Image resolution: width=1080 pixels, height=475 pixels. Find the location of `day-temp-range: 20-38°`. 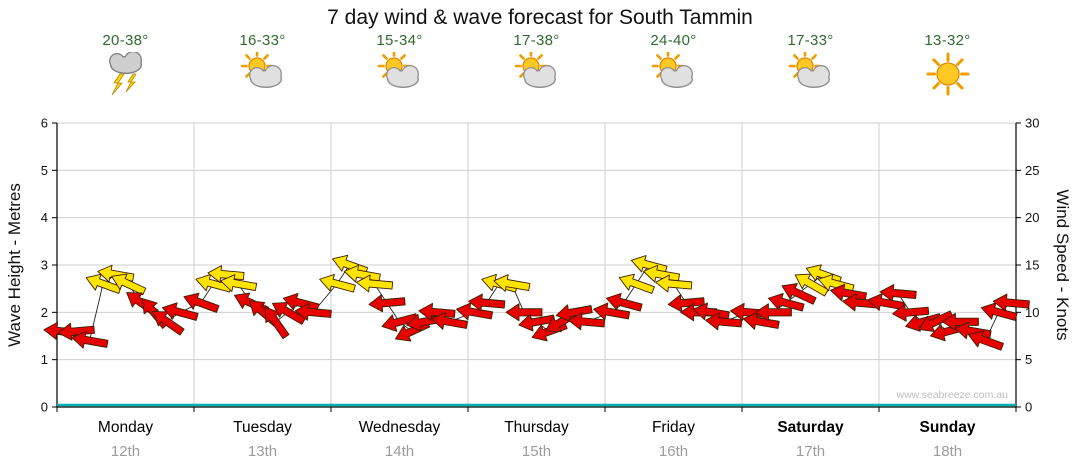

day-temp-range: 20-38° is located at coordinates (125, 40).